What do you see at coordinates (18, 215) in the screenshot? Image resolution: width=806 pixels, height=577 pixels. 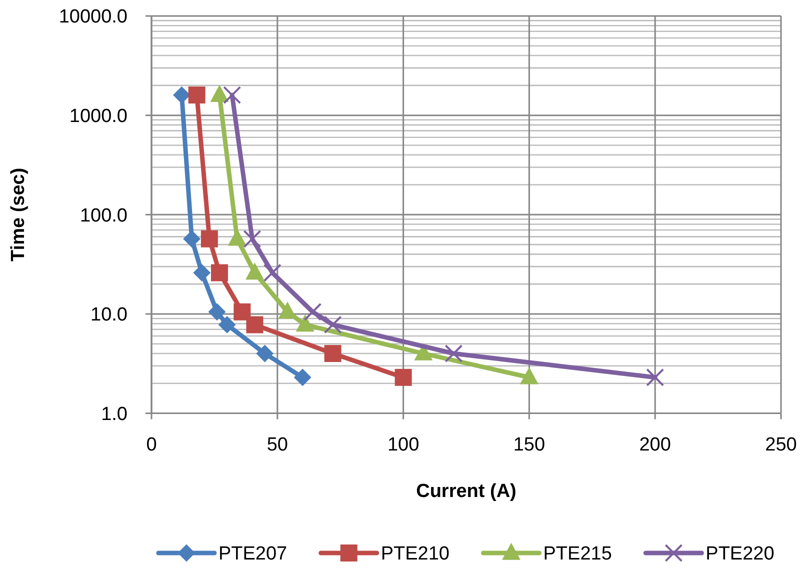 I see `y-axis-title: Time (sec)` at bounding box center [18, 215].